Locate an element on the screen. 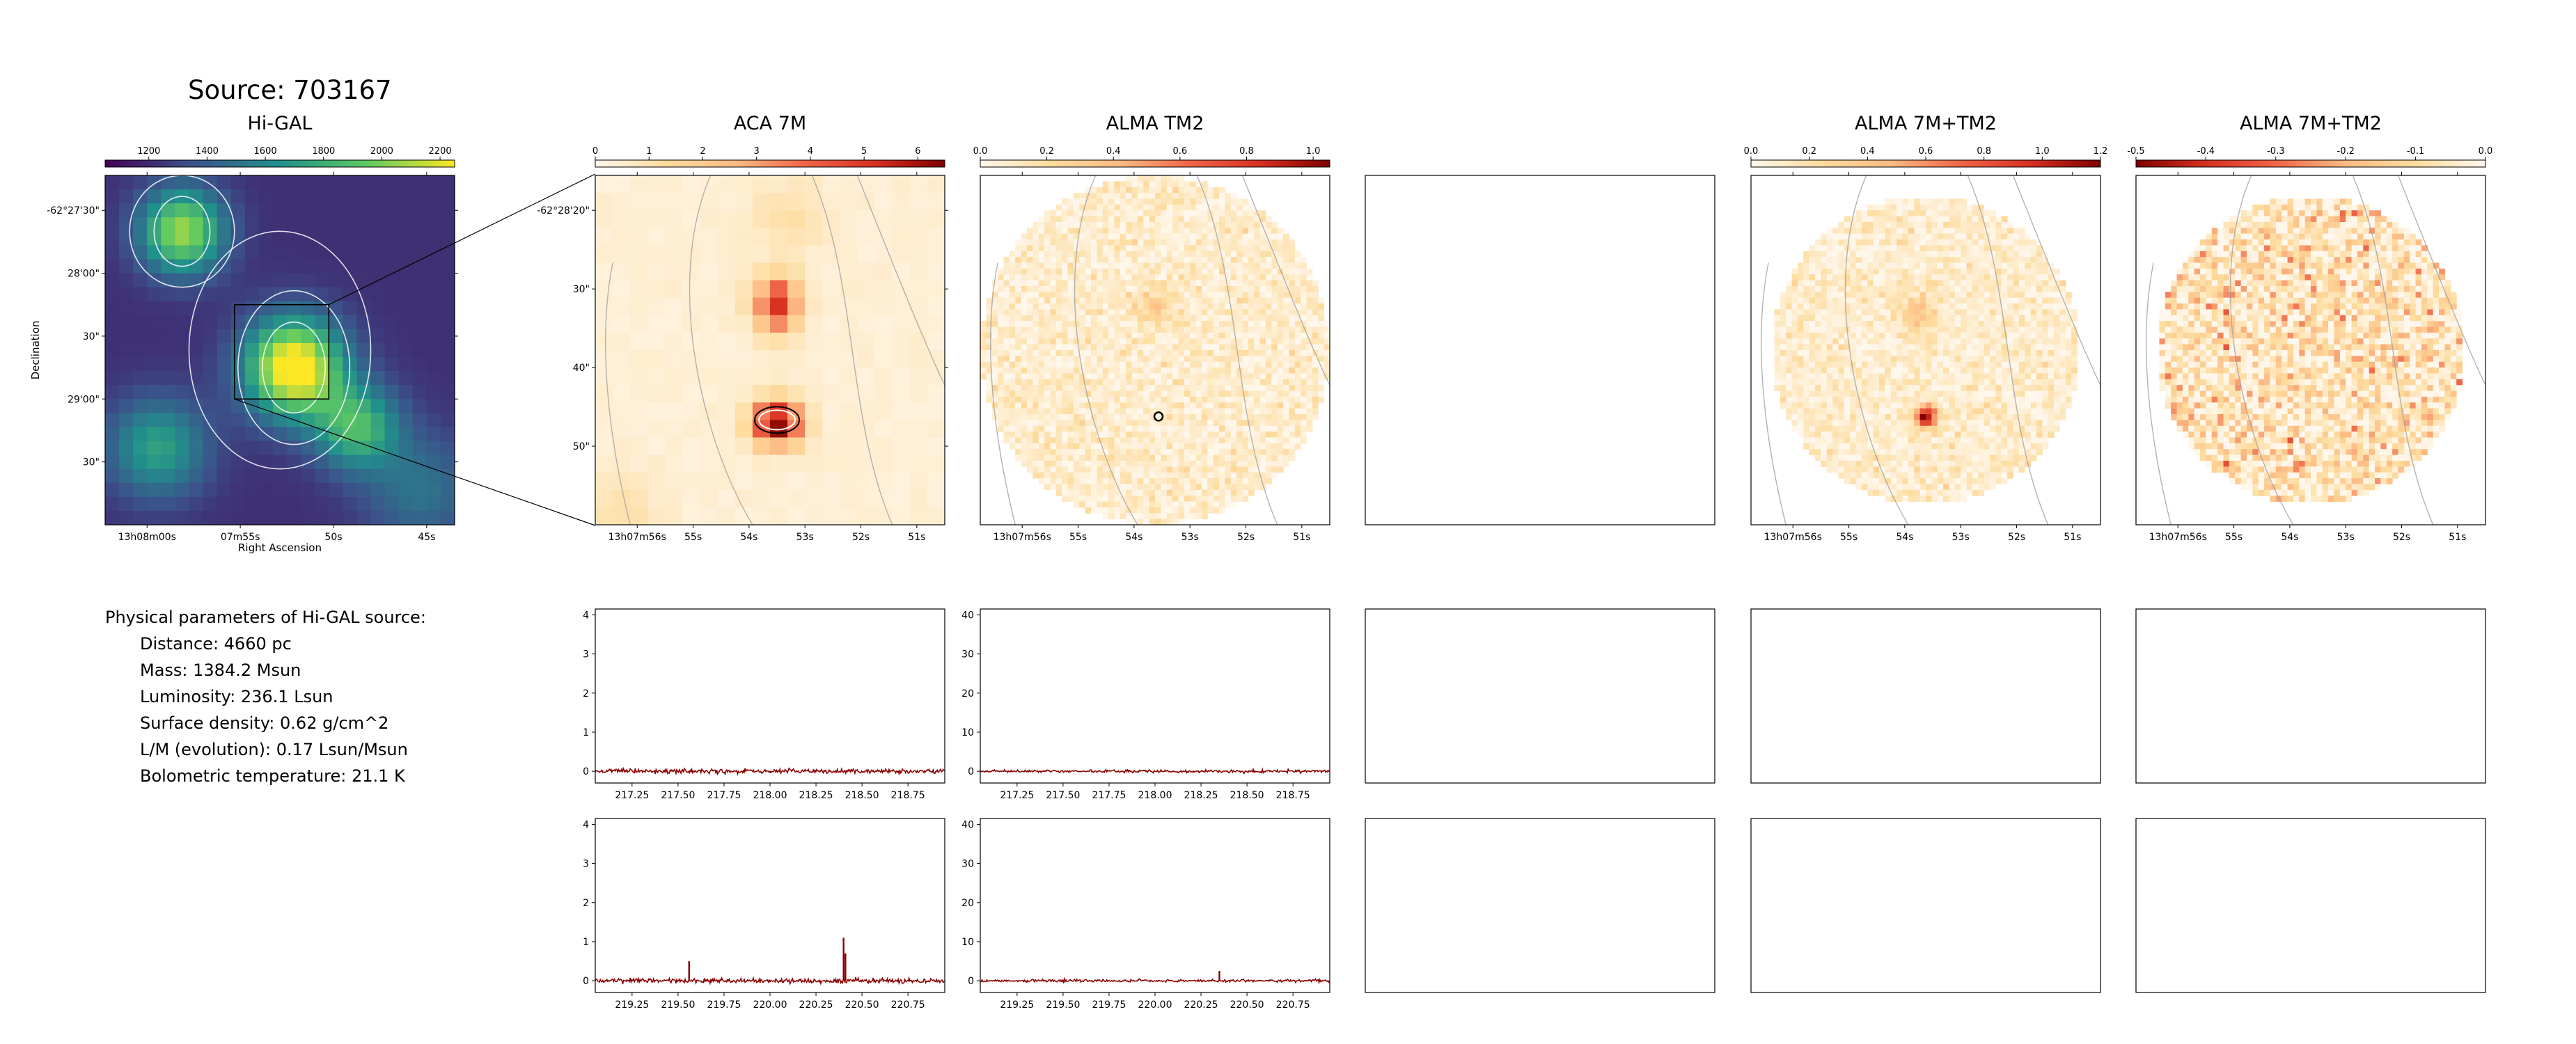 The height and width of the screenshot is (1044, 2576). higal-frame is located at coordinates (279, 350).